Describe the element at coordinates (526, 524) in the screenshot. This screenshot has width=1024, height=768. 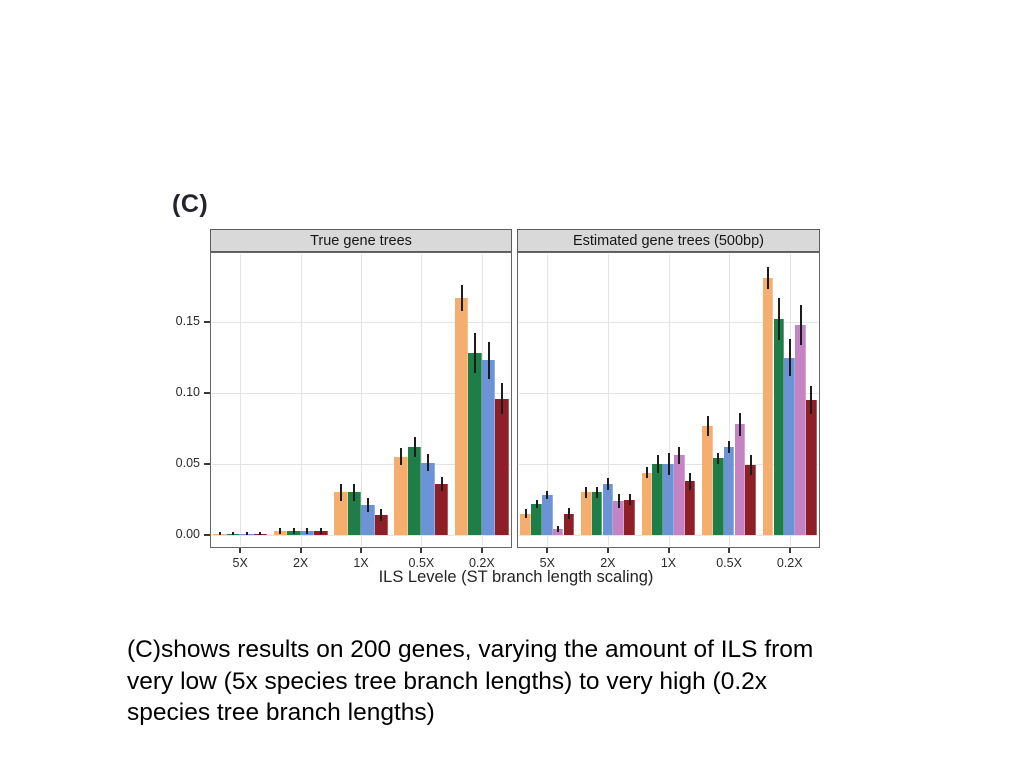
I see `bar-orange-5X` at that location.